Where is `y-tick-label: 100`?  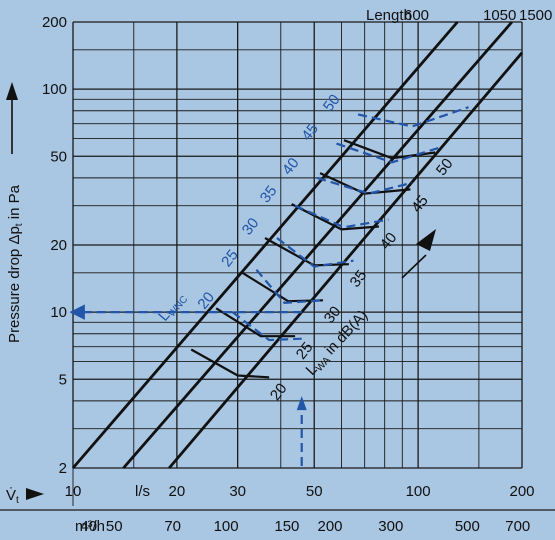 y-tick-label: 100 is located at coordinates (54, 89).